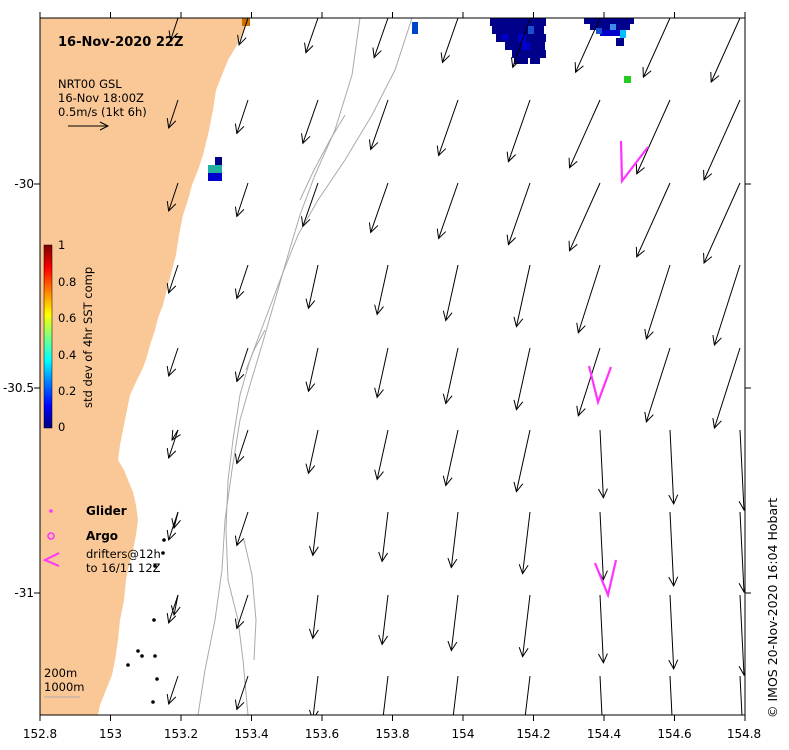 Image resolution: width=789 pixels, height=750 pixels. I want to click on y-axis-labels: -30 -30.5 -31, so click(18, 388).